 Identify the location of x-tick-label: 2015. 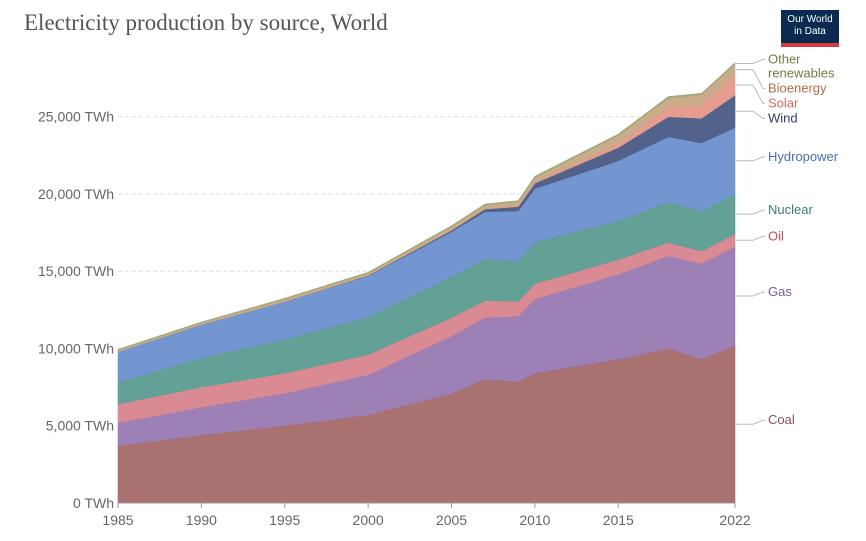
(618, 520).